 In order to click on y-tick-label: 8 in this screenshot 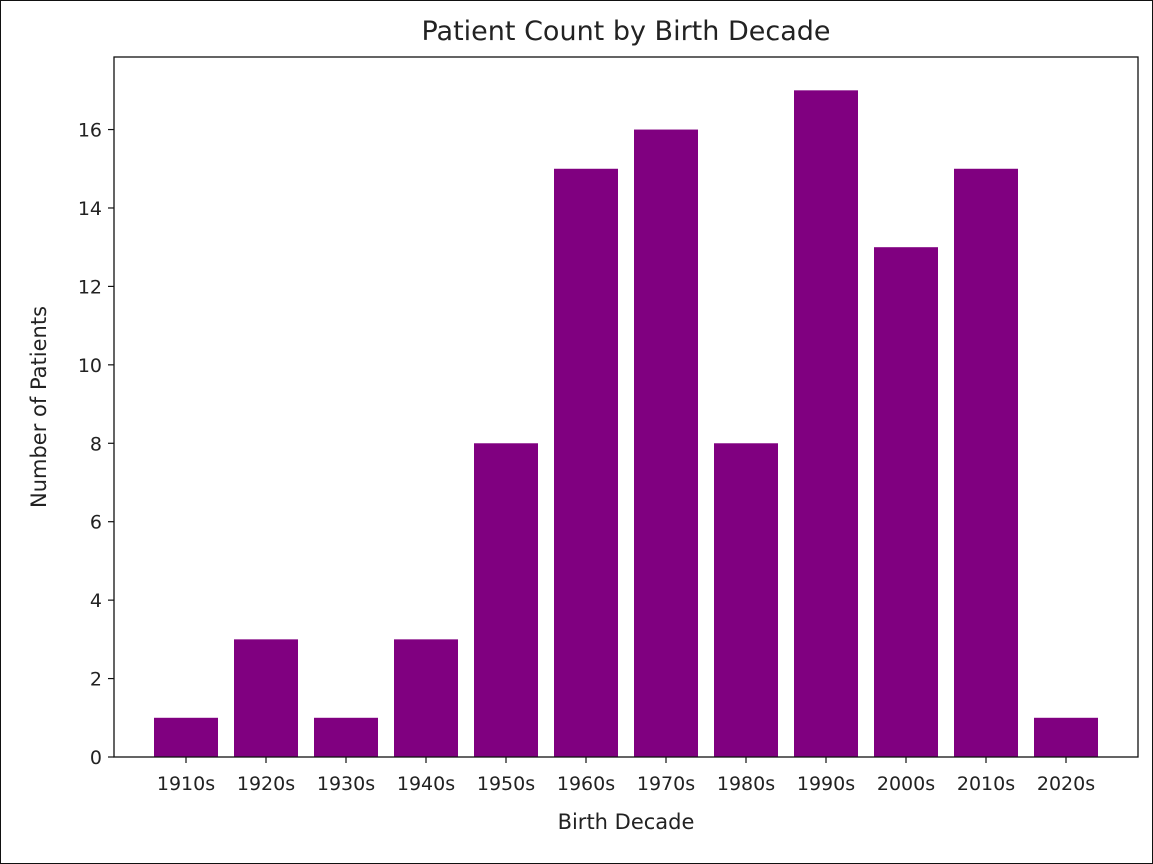, I will do `click(96, 444)`.